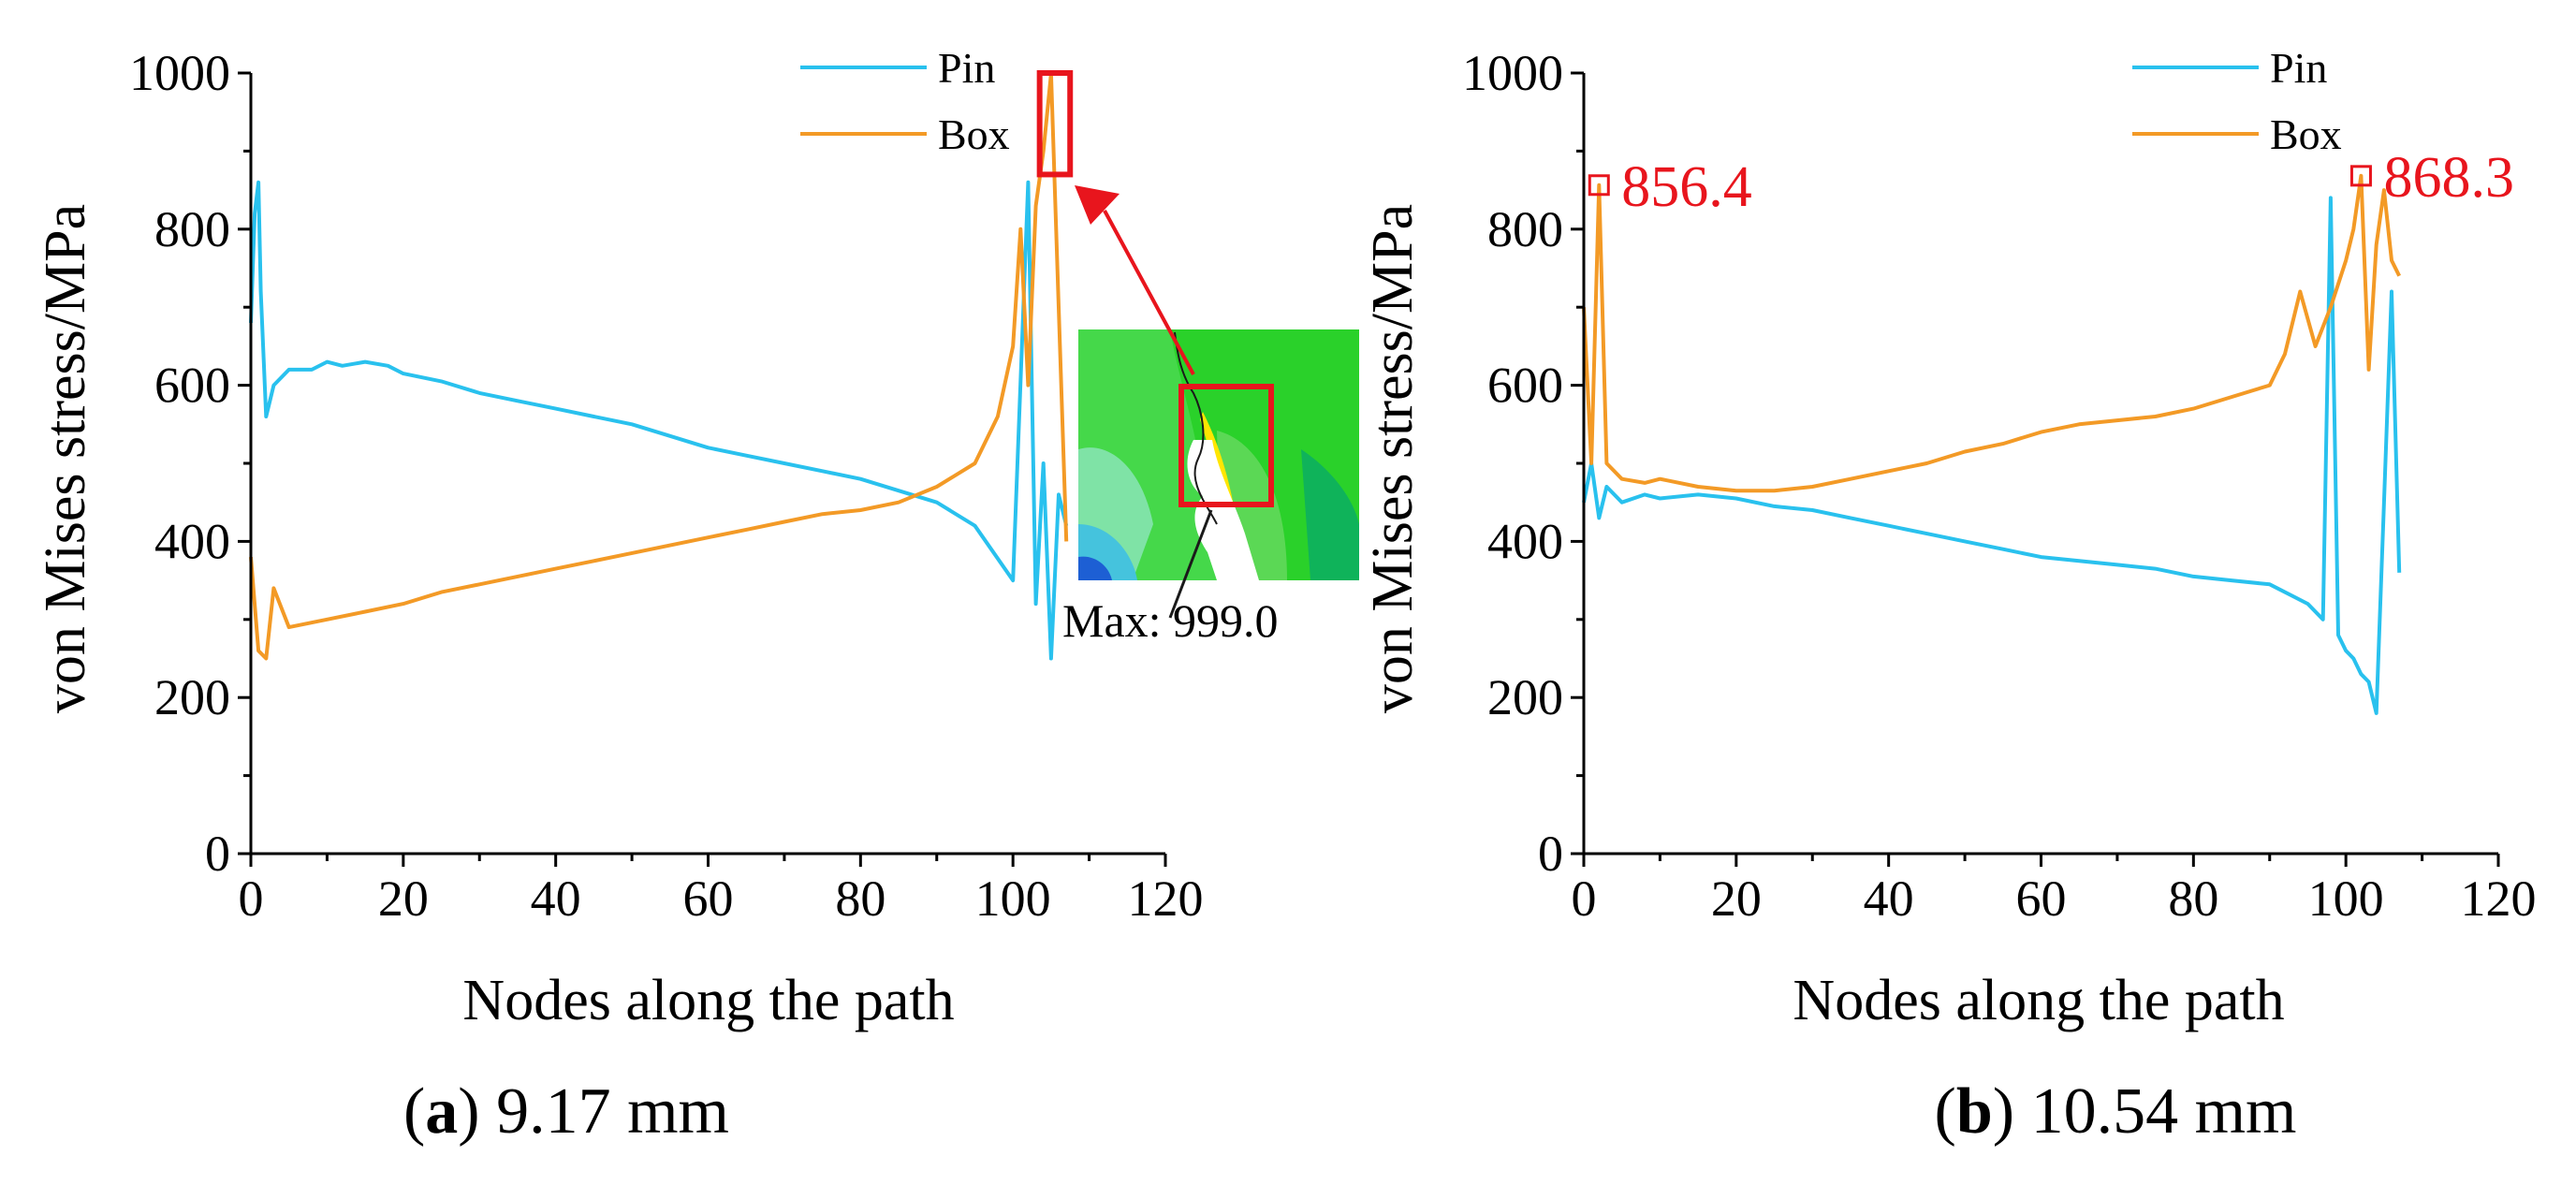 Image resolution: width=2576 pixels, height=1185 pixels. I want to click on peak-annotations: 856.4 868.3, so click(2051, 182).